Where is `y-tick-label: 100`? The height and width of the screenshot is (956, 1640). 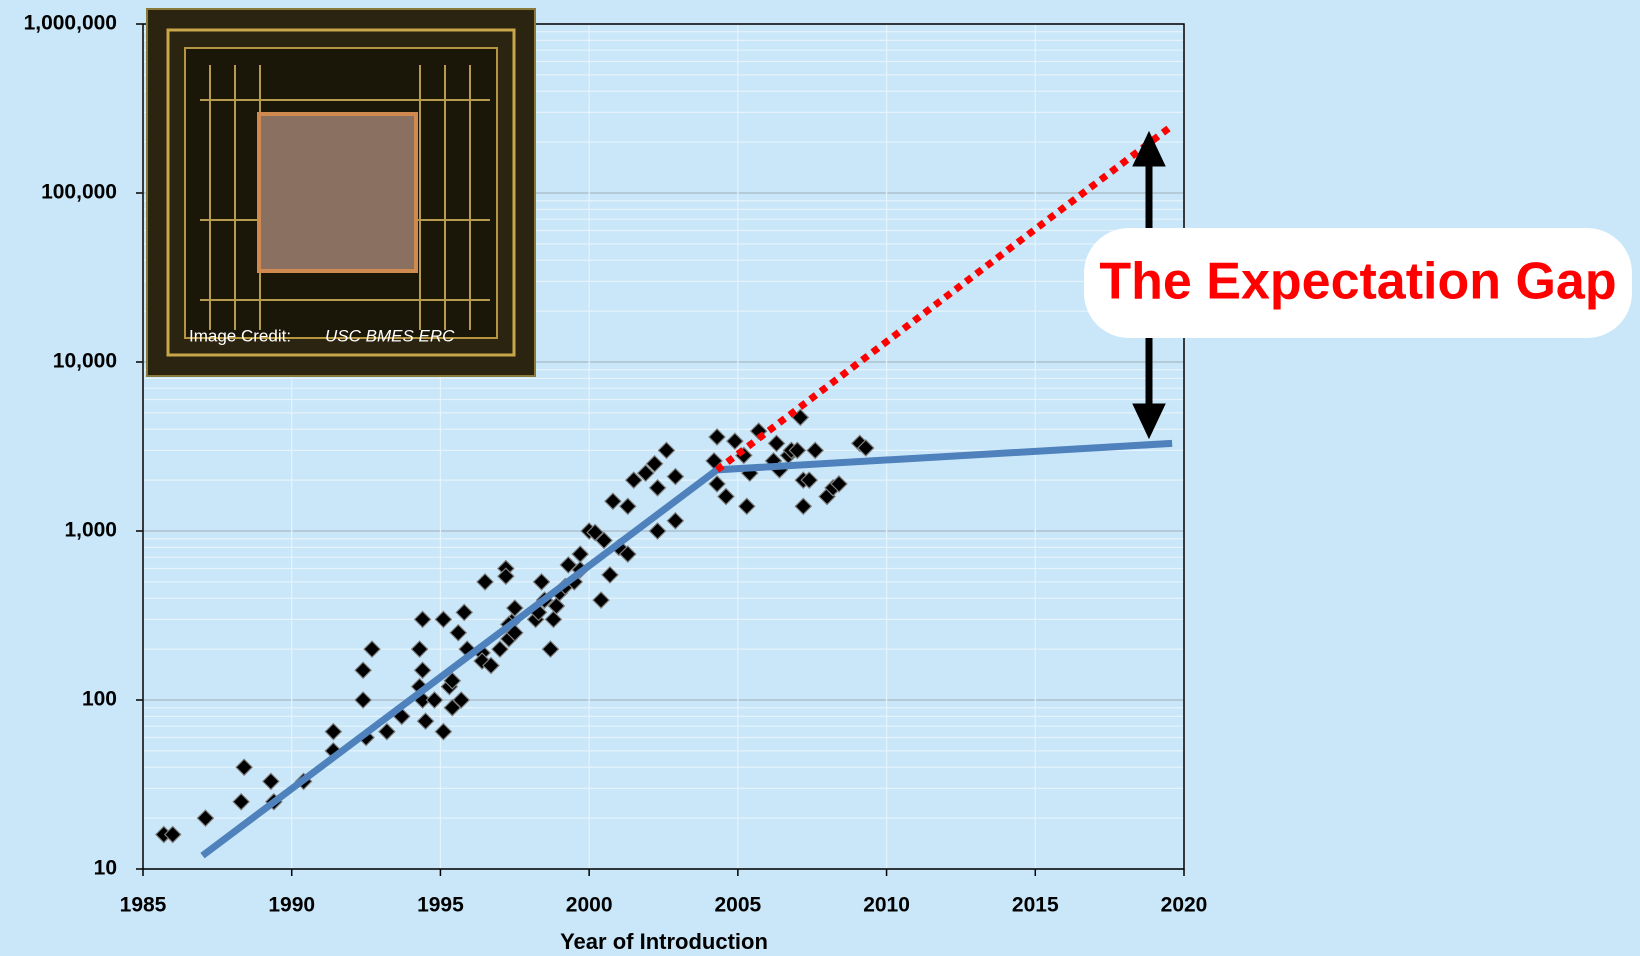 y-tick-label: 100 is located at coordinates (99, 699).